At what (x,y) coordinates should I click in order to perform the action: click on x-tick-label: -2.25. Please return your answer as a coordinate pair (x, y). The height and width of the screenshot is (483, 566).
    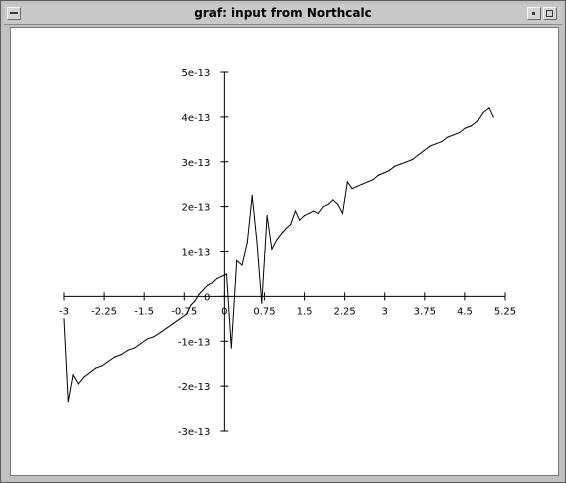
    Looking at the image, I should click on (104, 311).